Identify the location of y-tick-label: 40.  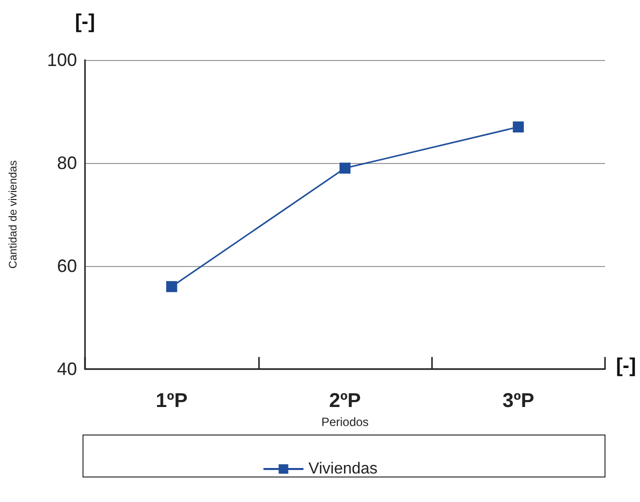
(66, 369).